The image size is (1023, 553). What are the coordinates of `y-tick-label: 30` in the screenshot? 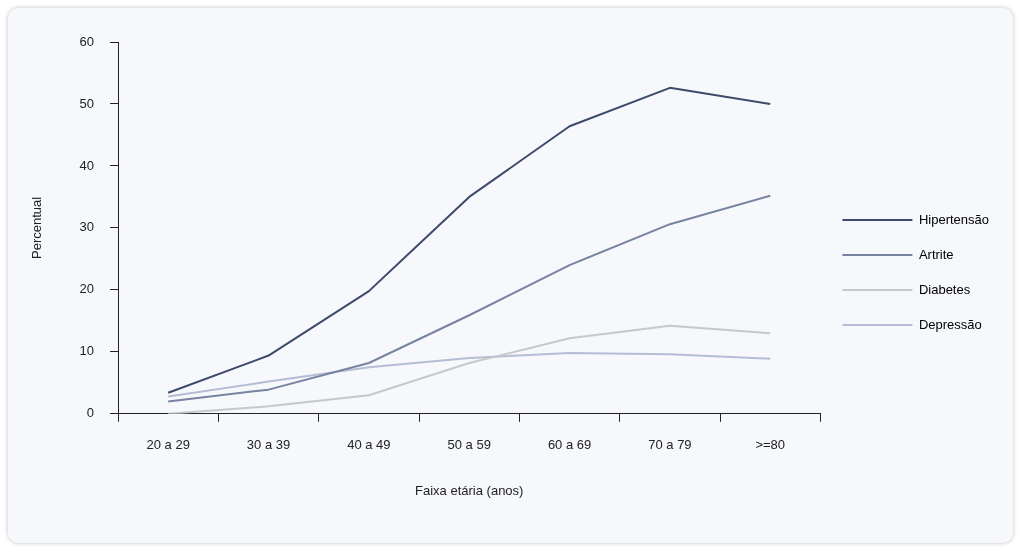 It's located at (87, 227).